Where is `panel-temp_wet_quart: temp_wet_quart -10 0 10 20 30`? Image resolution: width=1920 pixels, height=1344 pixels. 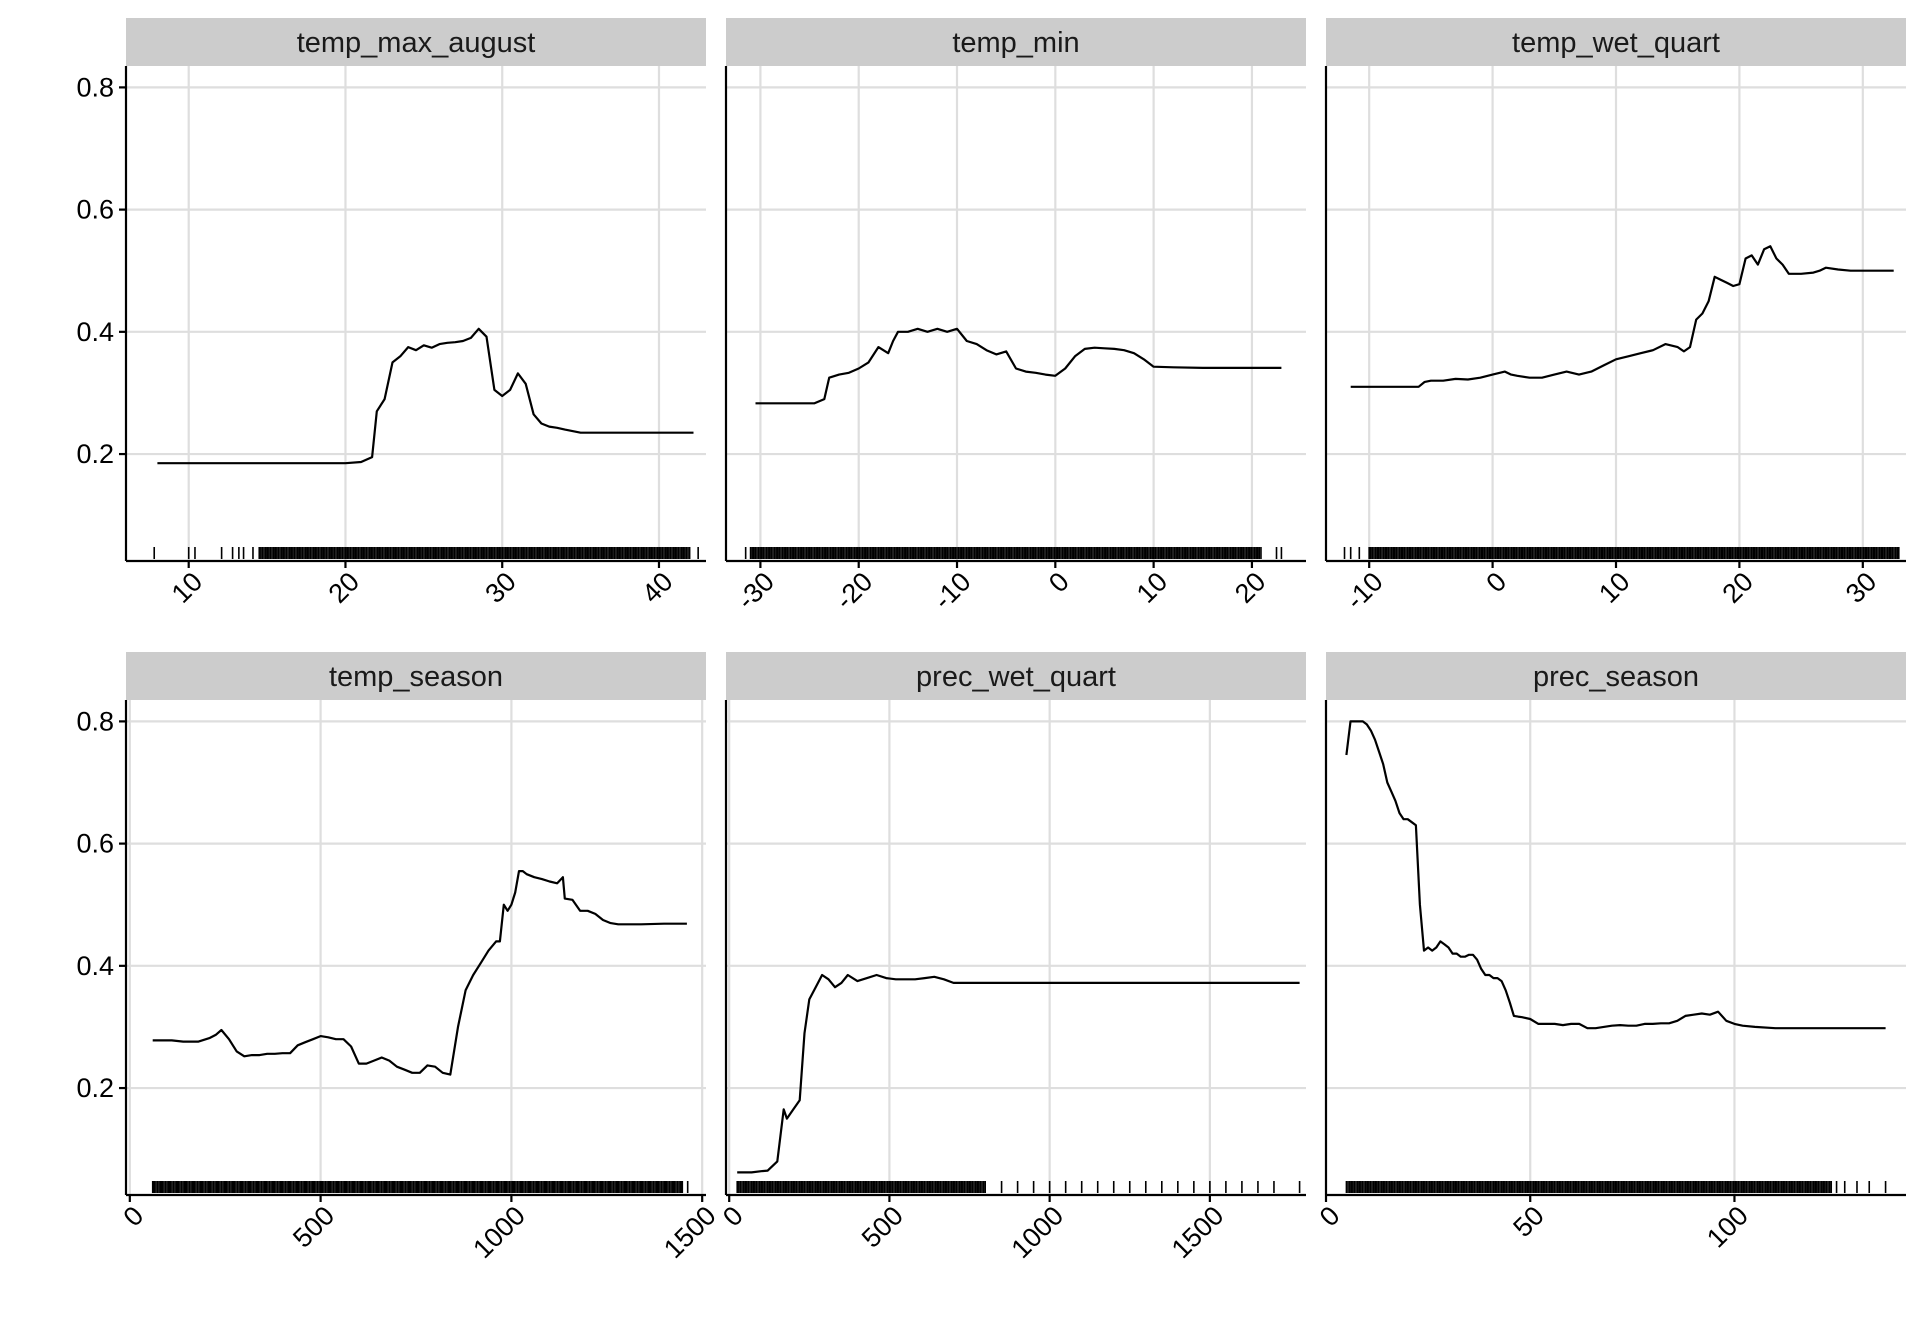 panel-temp_wet_quart: temp_wet_quart -10 0 10 20 30 is located at coordinates (1615, 316).